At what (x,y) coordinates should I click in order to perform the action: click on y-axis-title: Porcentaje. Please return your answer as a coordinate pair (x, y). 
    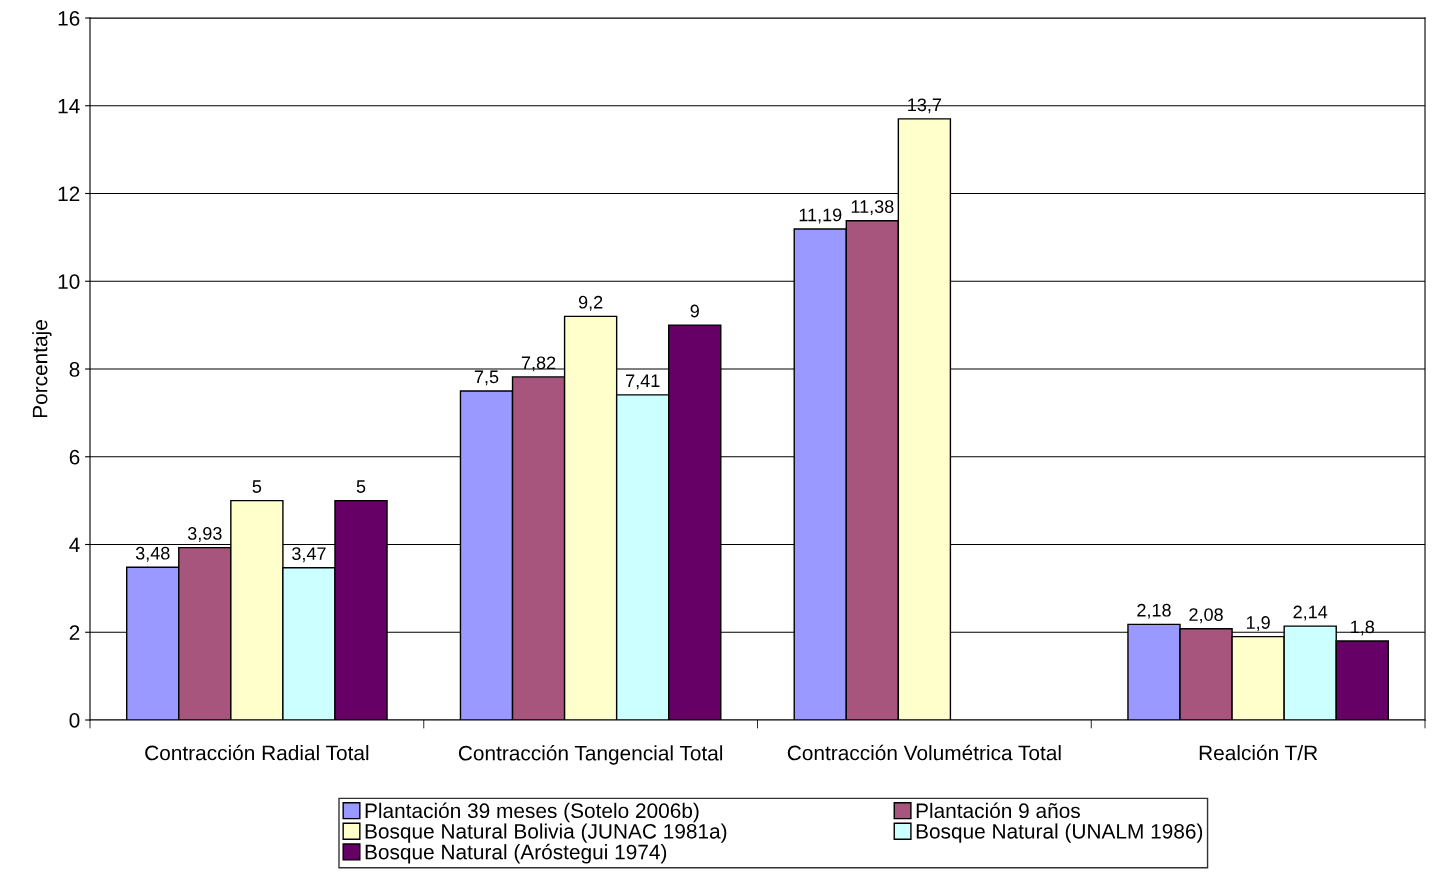
    Looking at the image, I should click on (42, 369).